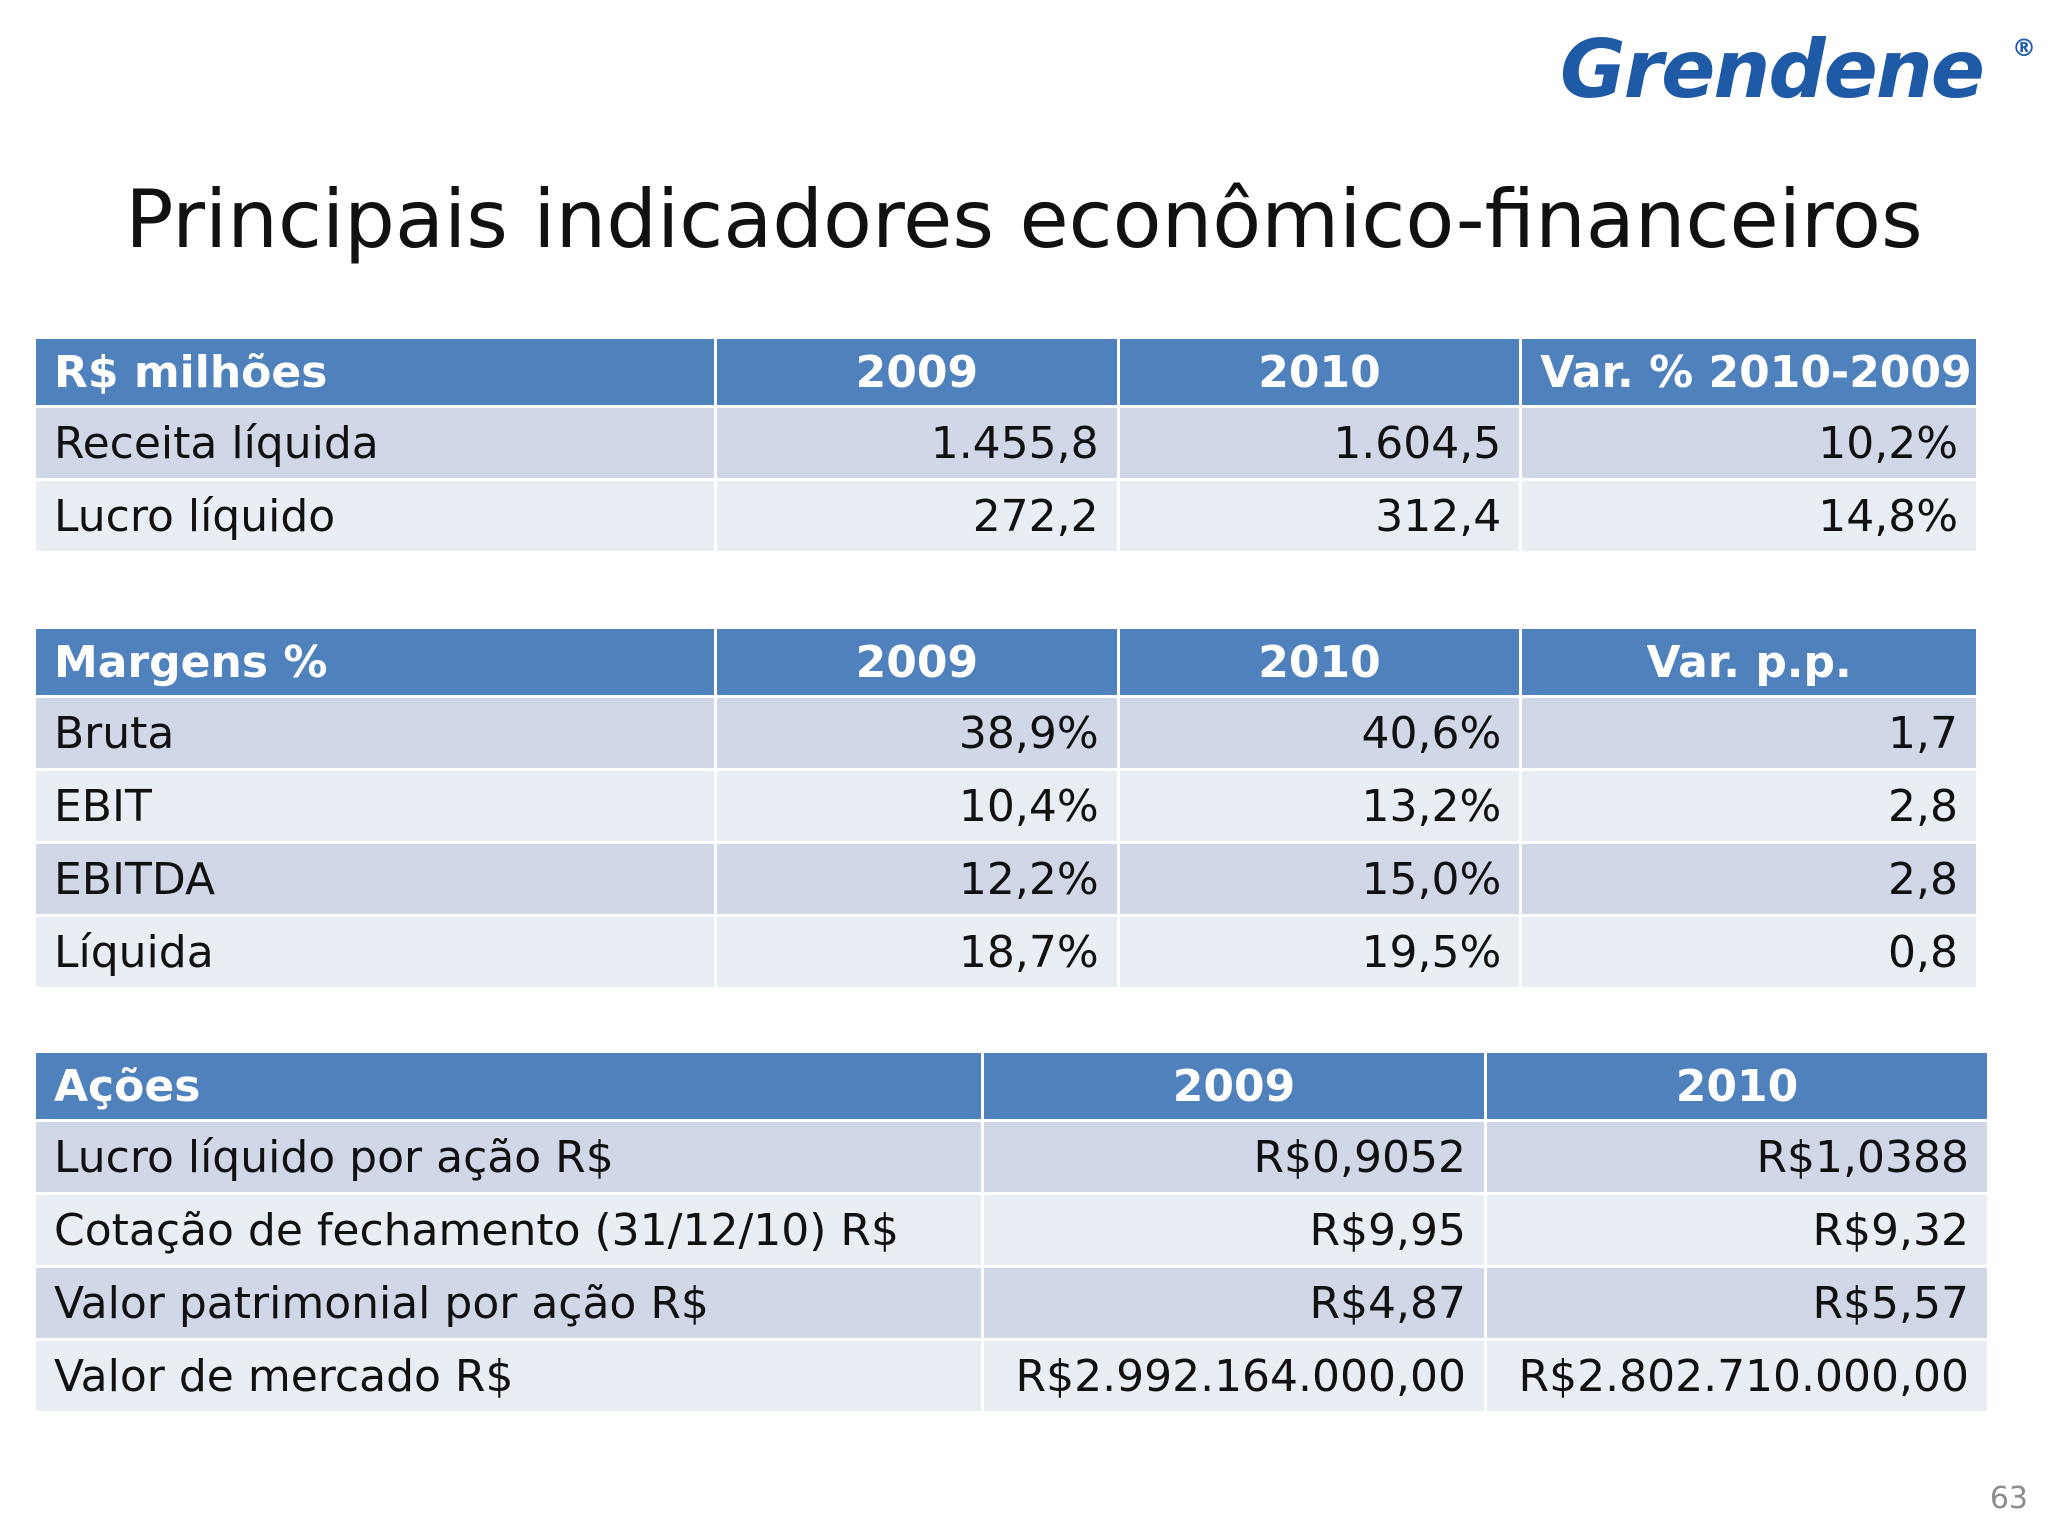 This screenshot has height=1536, width=2048. I want to click on cell-value: 38,9%, so click(917, 733).